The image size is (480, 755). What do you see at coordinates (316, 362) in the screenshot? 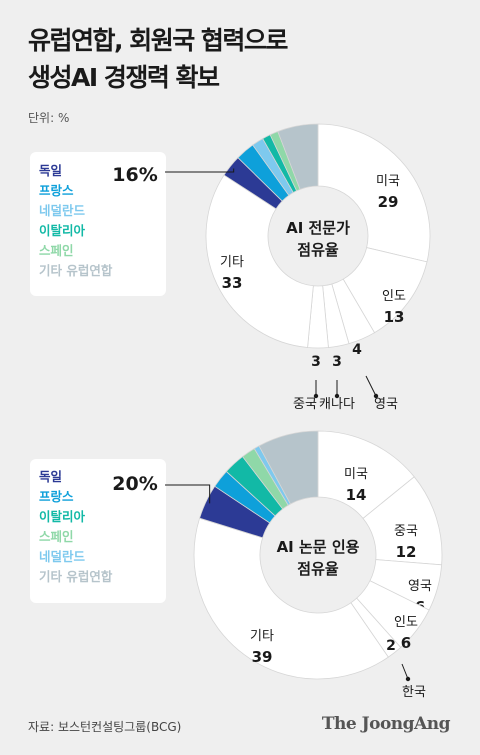
I see `value-label-중국: 3` at bounding box center [316, 362].